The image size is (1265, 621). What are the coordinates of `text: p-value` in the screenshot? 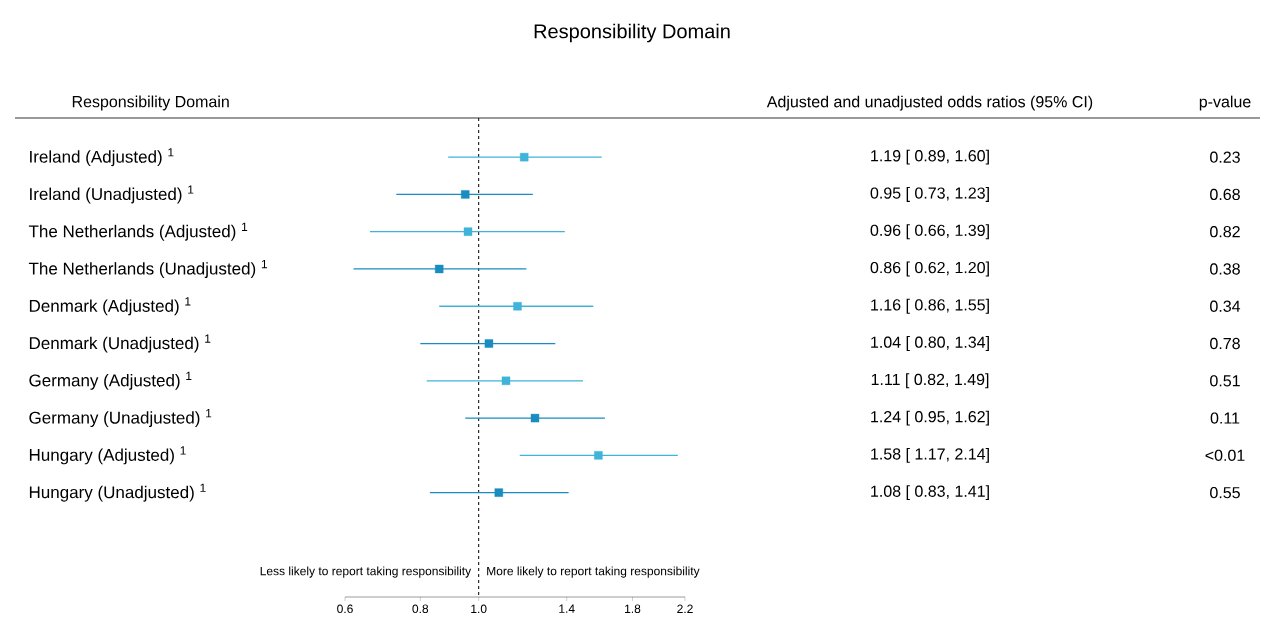 It's located at (1225, 103).